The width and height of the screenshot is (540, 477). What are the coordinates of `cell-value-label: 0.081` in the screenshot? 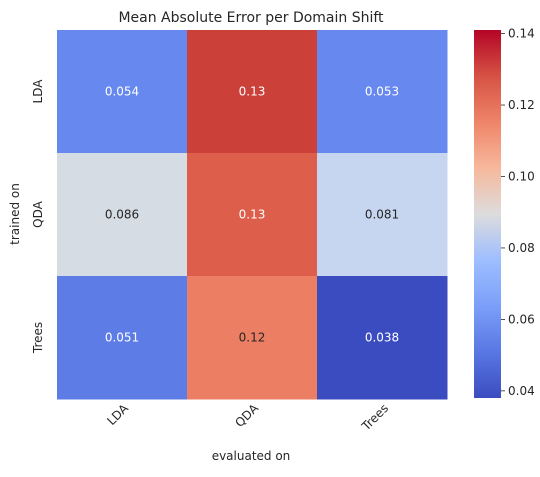 It's located at (382, 215).